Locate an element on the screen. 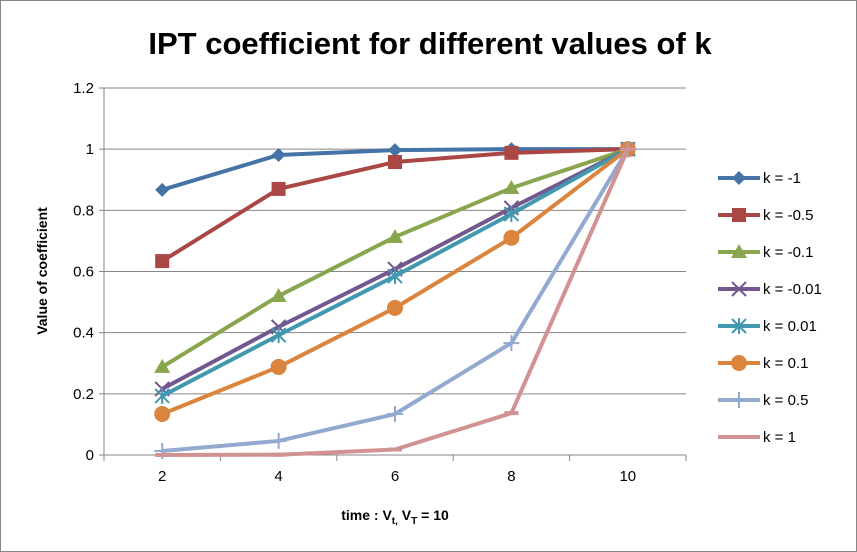 The width and height of the screenshot is (857, 552). legend-label: k = -1 is located at coordinates (782, 178).